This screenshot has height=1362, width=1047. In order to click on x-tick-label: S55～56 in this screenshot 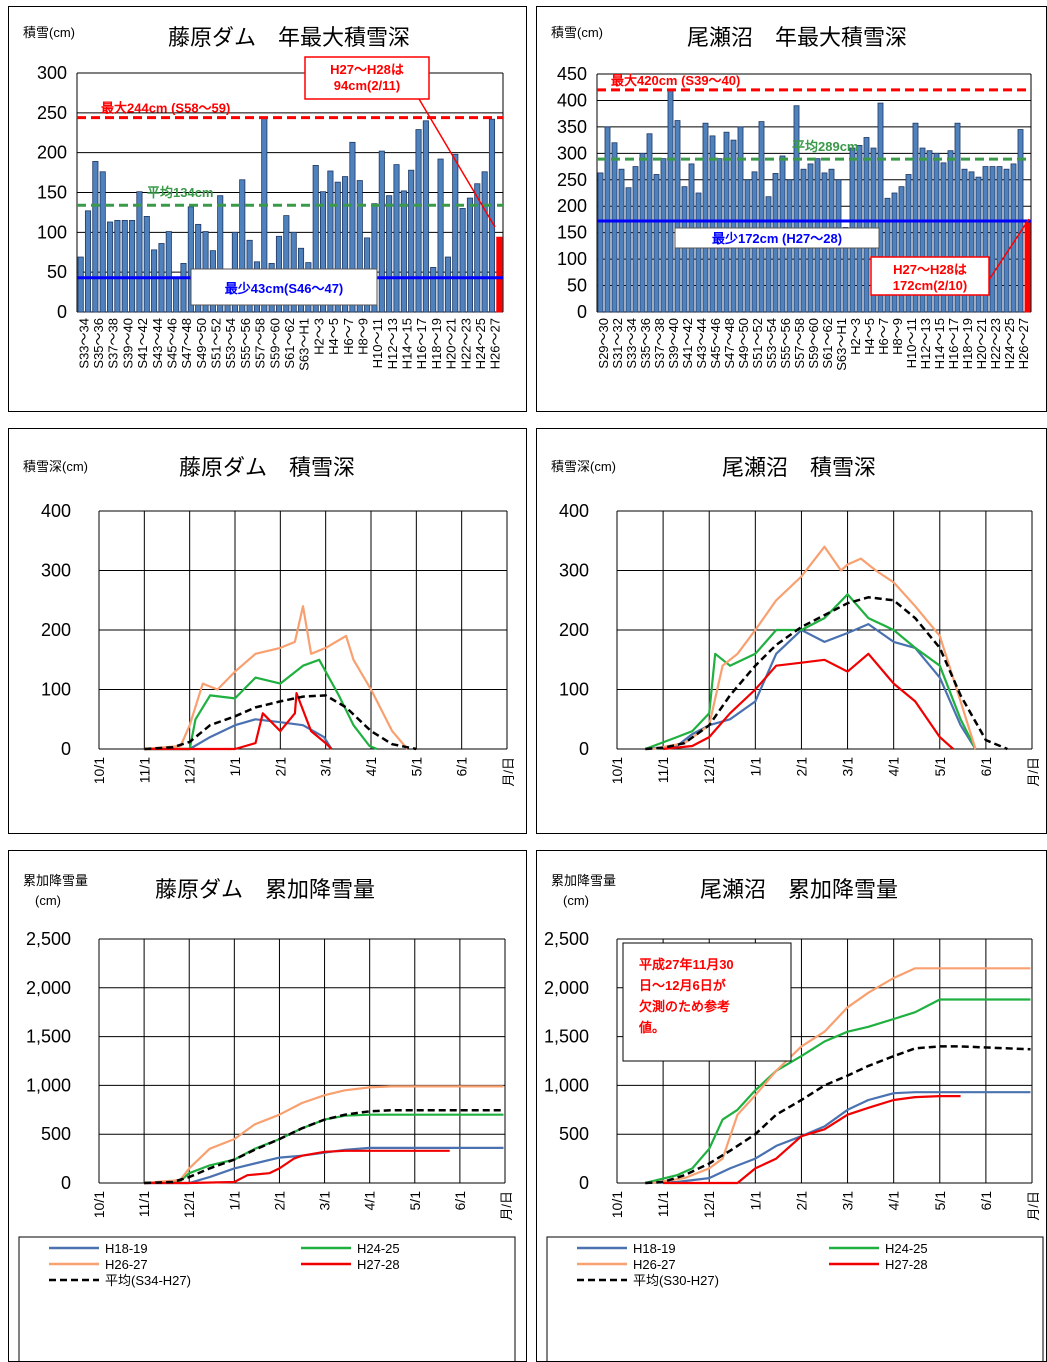, I will do `click(245, 343)`.